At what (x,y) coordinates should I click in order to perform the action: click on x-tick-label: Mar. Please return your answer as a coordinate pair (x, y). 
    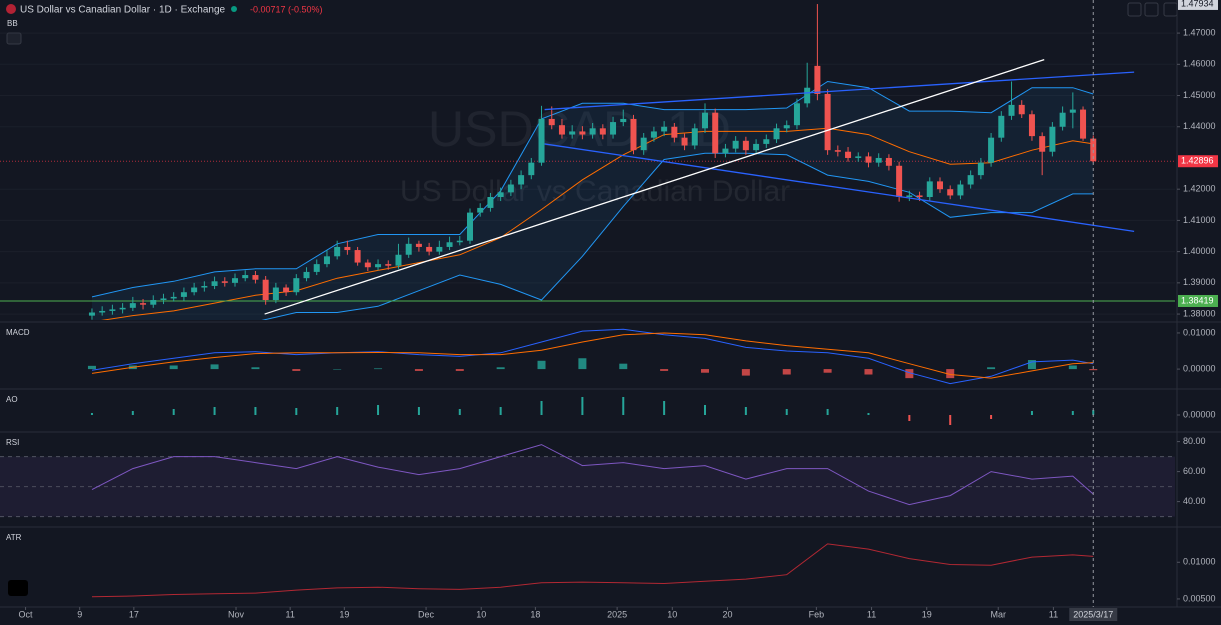
    Looking at the image, I should click on (998, 614).